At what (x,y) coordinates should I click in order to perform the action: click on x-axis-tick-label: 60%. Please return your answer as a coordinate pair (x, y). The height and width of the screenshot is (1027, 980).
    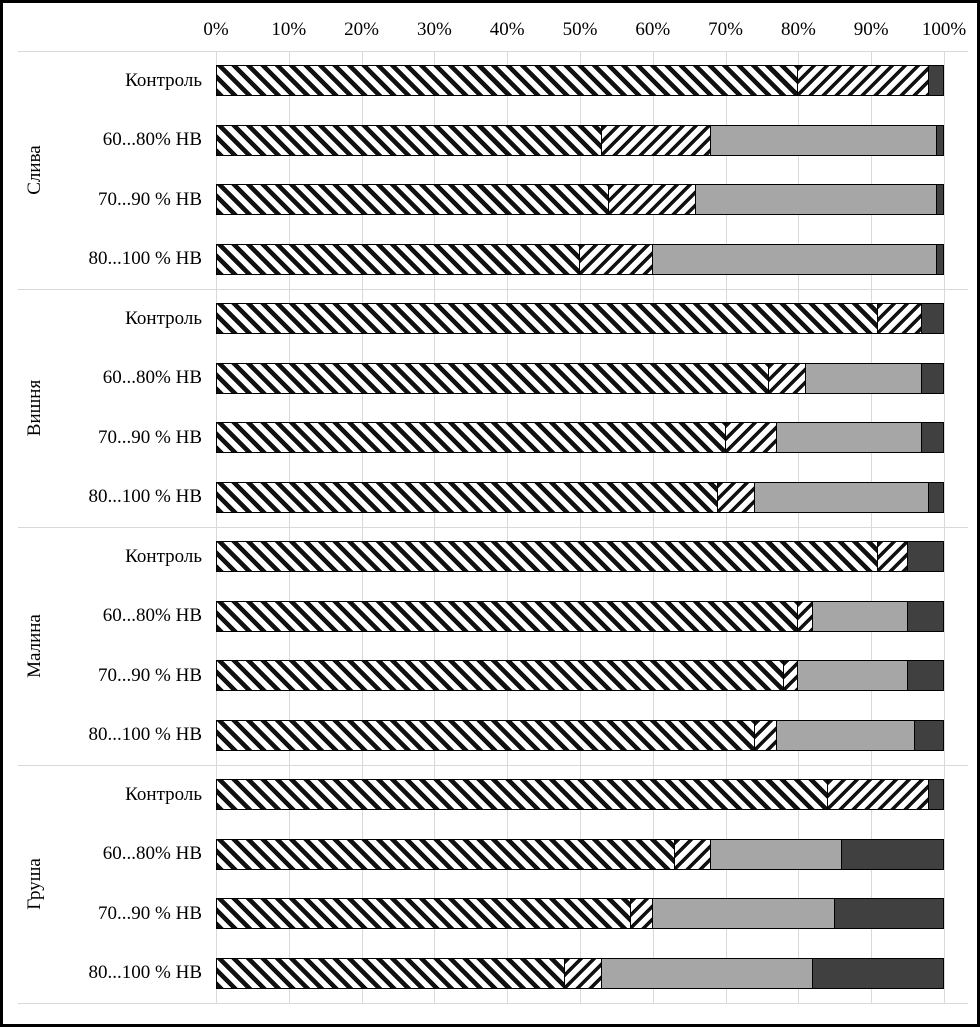
    Looking at the image, I should click on (653, 29).